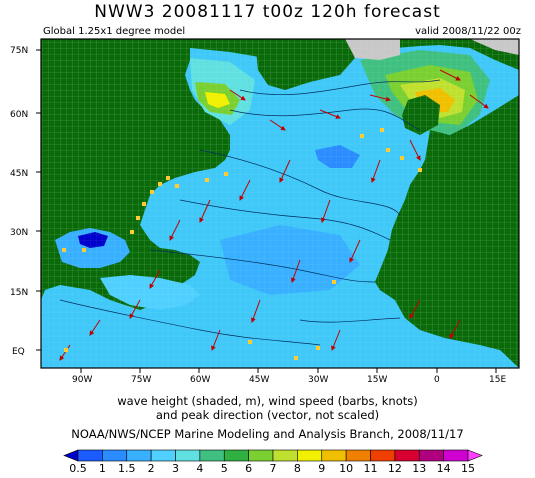  I want to click on caption-line-2: and peak direction (vector, not scaled), so click(267, 415).